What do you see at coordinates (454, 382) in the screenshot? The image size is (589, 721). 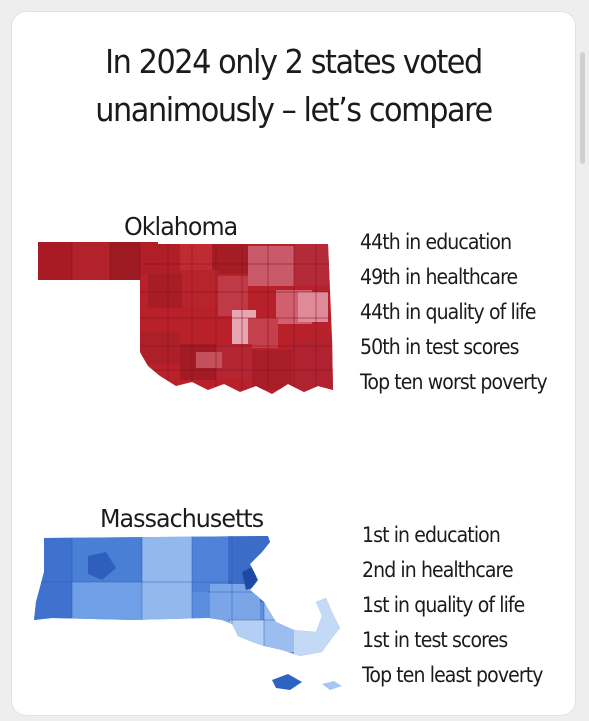 I see `stat-item: Top ten worst poverty` at bounding box center [454, 382].